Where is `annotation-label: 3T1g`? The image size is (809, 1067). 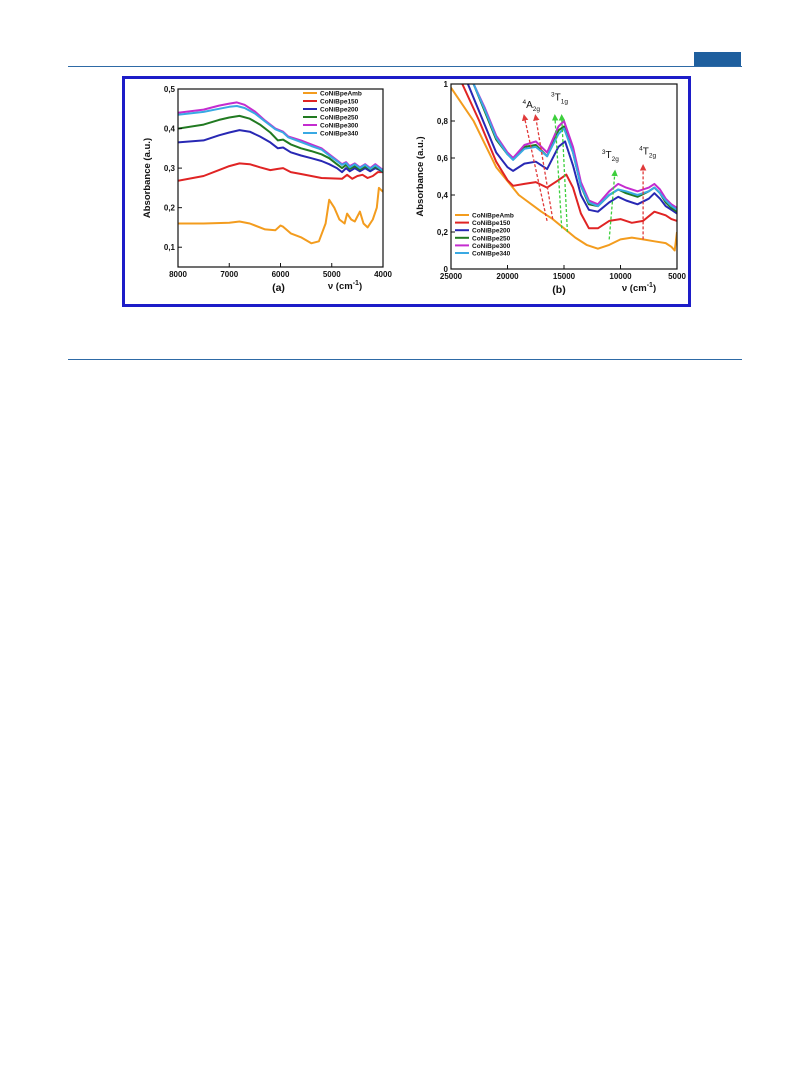
annotation-label: 3T1g is located at coordinates (559, 99).